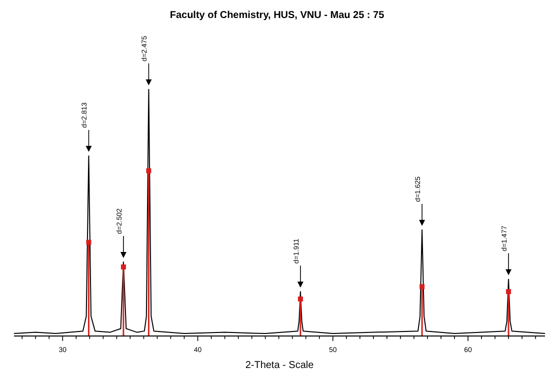 The height and width of the screenshot is (375, 554). What do you see at coordinates (279, 365) in the screenshot?
I see `x-axis-title: 2-Theta - Scale` at bounding box center [279, 365].